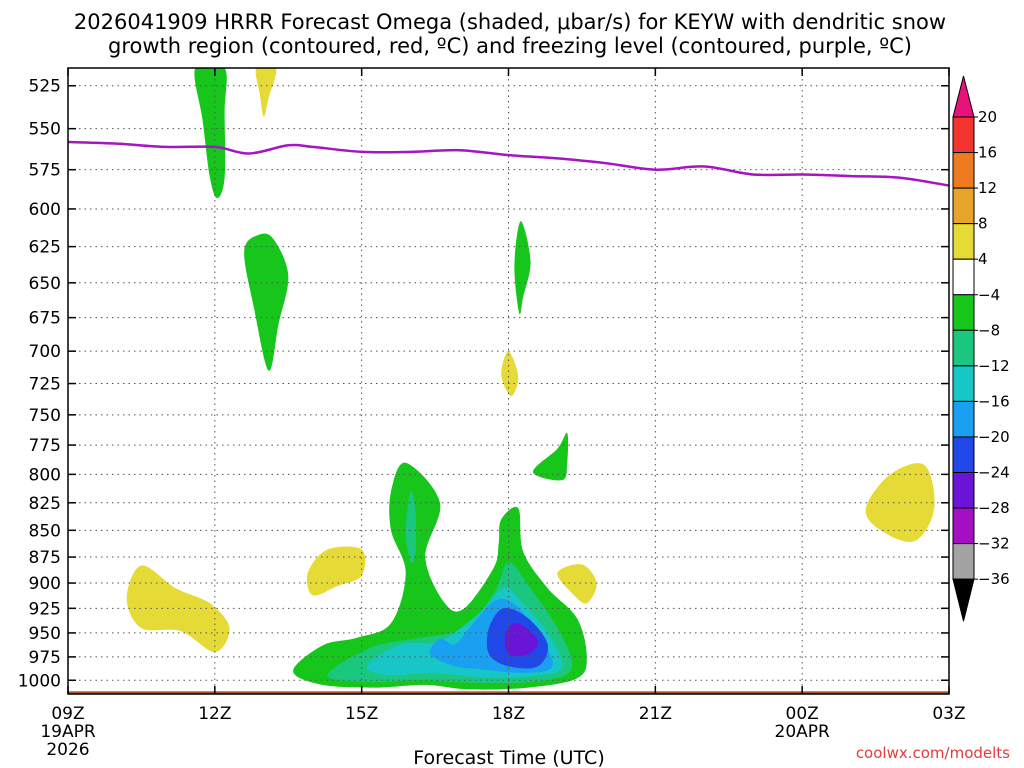  I want to click on credit-link: coolwx.com/modelts, so click(933, 753).